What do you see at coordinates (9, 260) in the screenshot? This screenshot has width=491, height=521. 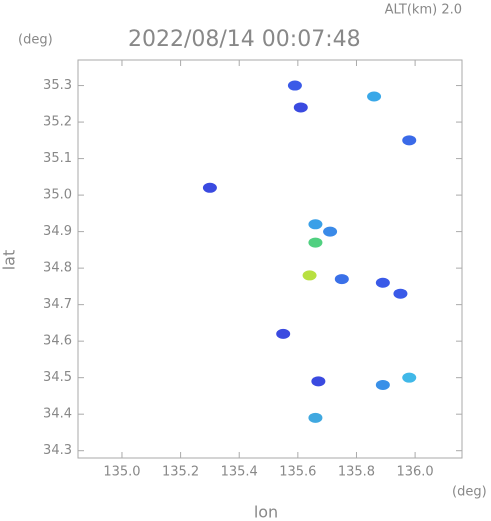 I see `y-axis-label: lat` at bounding box center [9, 260].